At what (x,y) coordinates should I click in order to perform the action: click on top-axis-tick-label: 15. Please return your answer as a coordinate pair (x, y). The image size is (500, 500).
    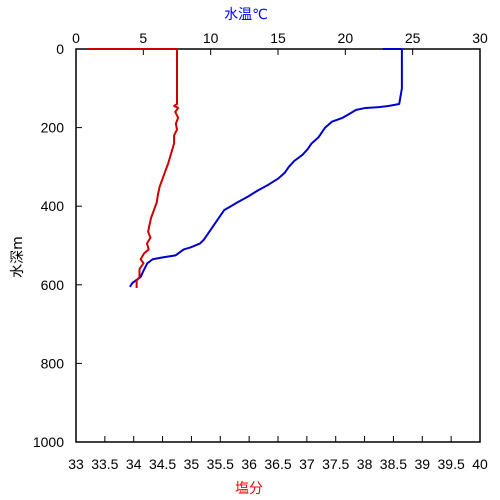
    Looking at the image, I should click on (278, 38).